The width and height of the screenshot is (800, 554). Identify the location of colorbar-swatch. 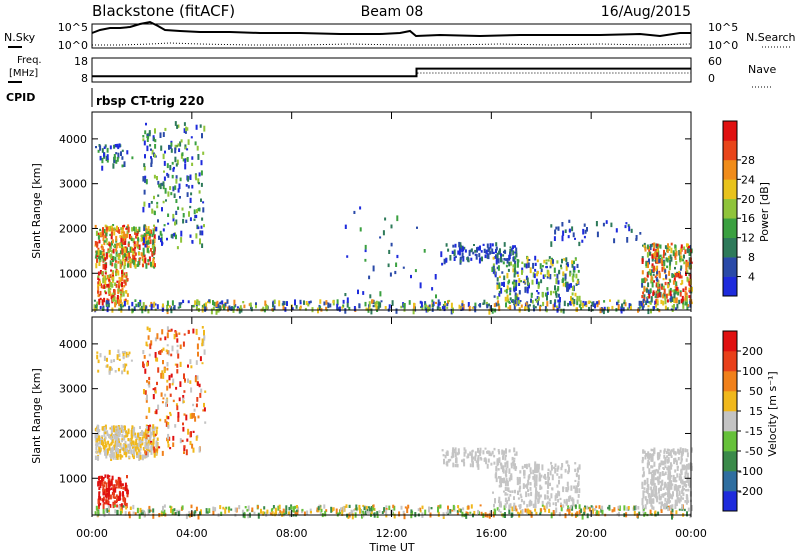
(730, 341).